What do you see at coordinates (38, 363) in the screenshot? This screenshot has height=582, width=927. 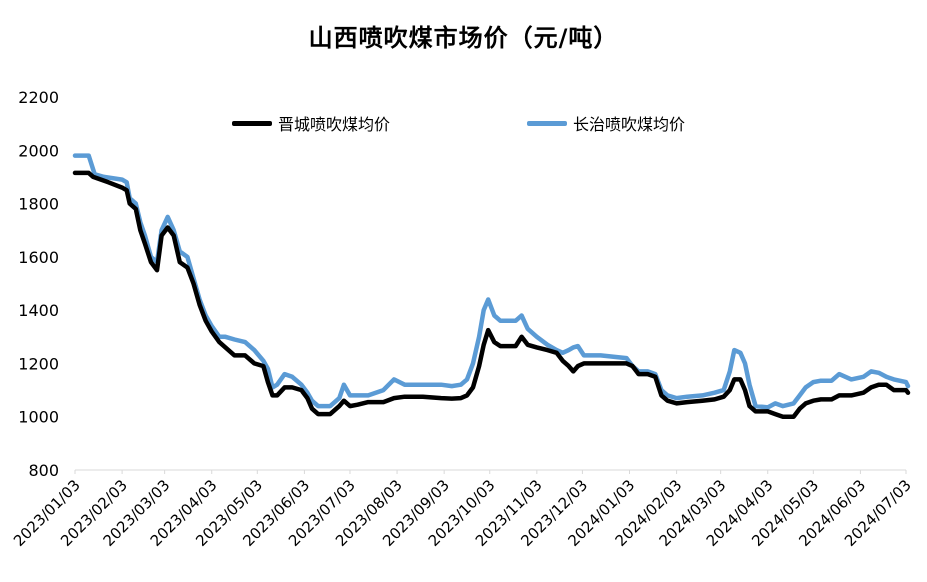 I see `y-tick-label: 1200` at bounding box center [38, 363].